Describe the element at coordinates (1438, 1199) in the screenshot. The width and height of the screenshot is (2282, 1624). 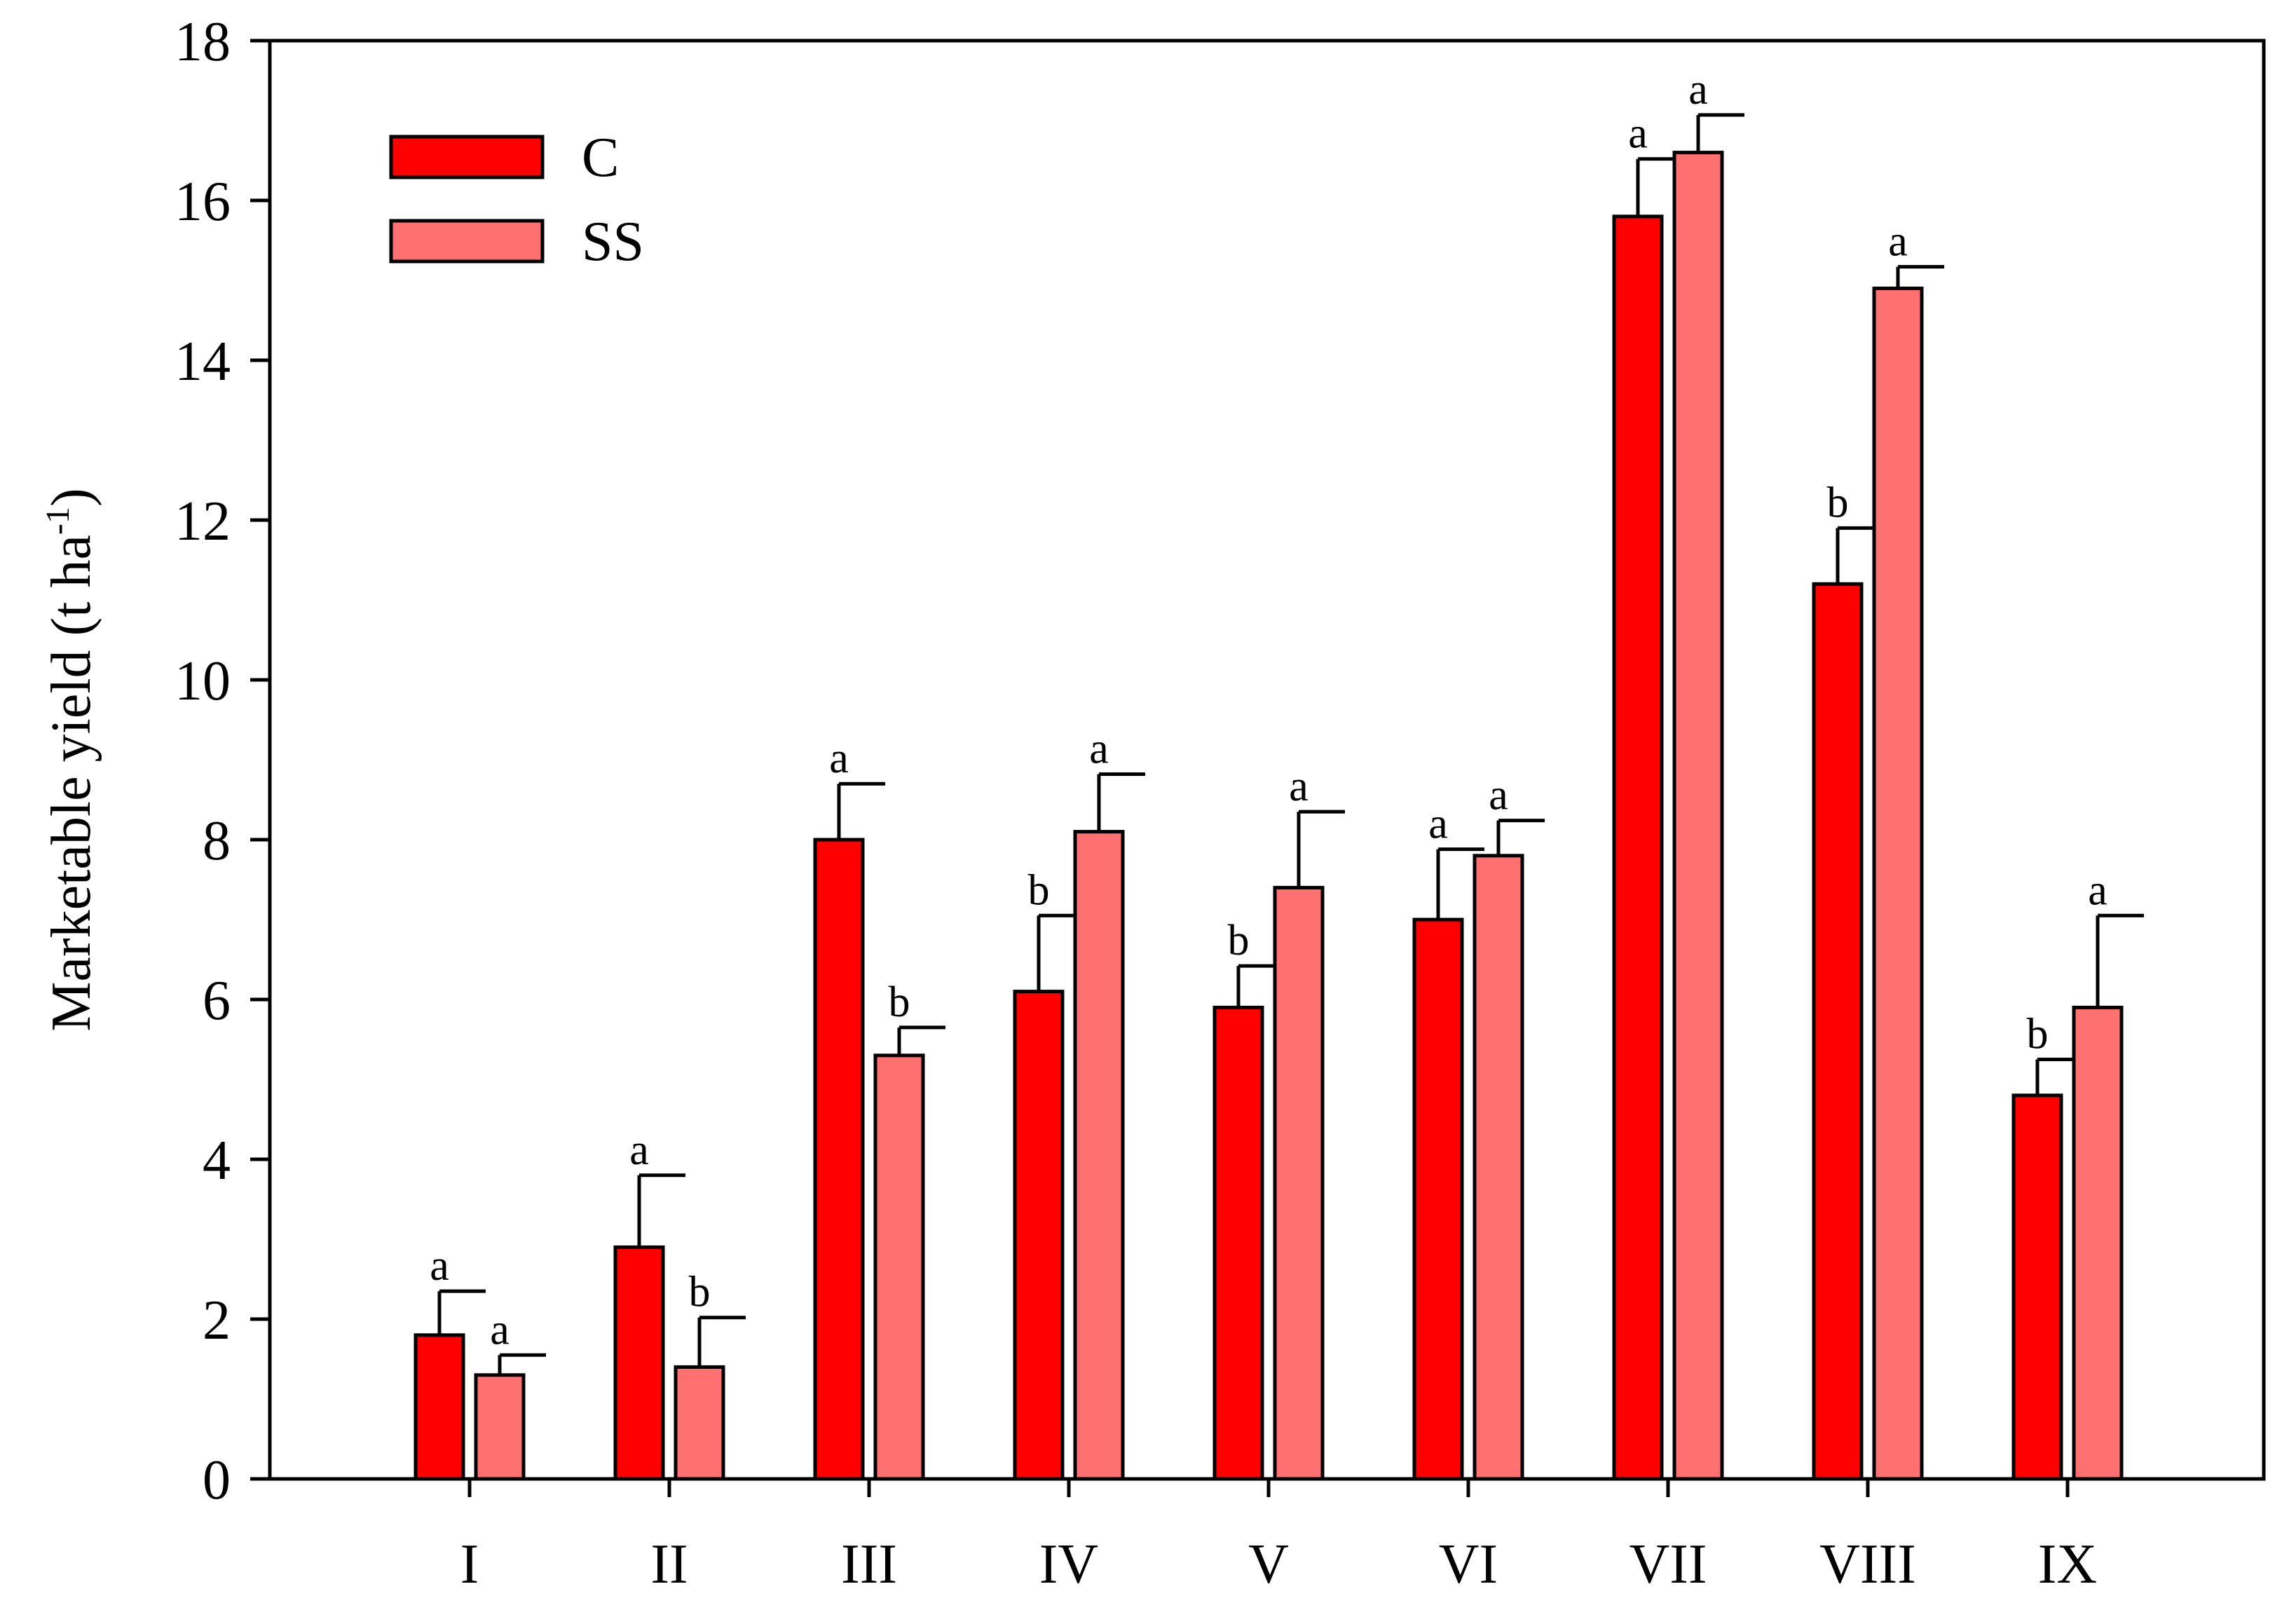
I see `bar-c-VI` at that location.